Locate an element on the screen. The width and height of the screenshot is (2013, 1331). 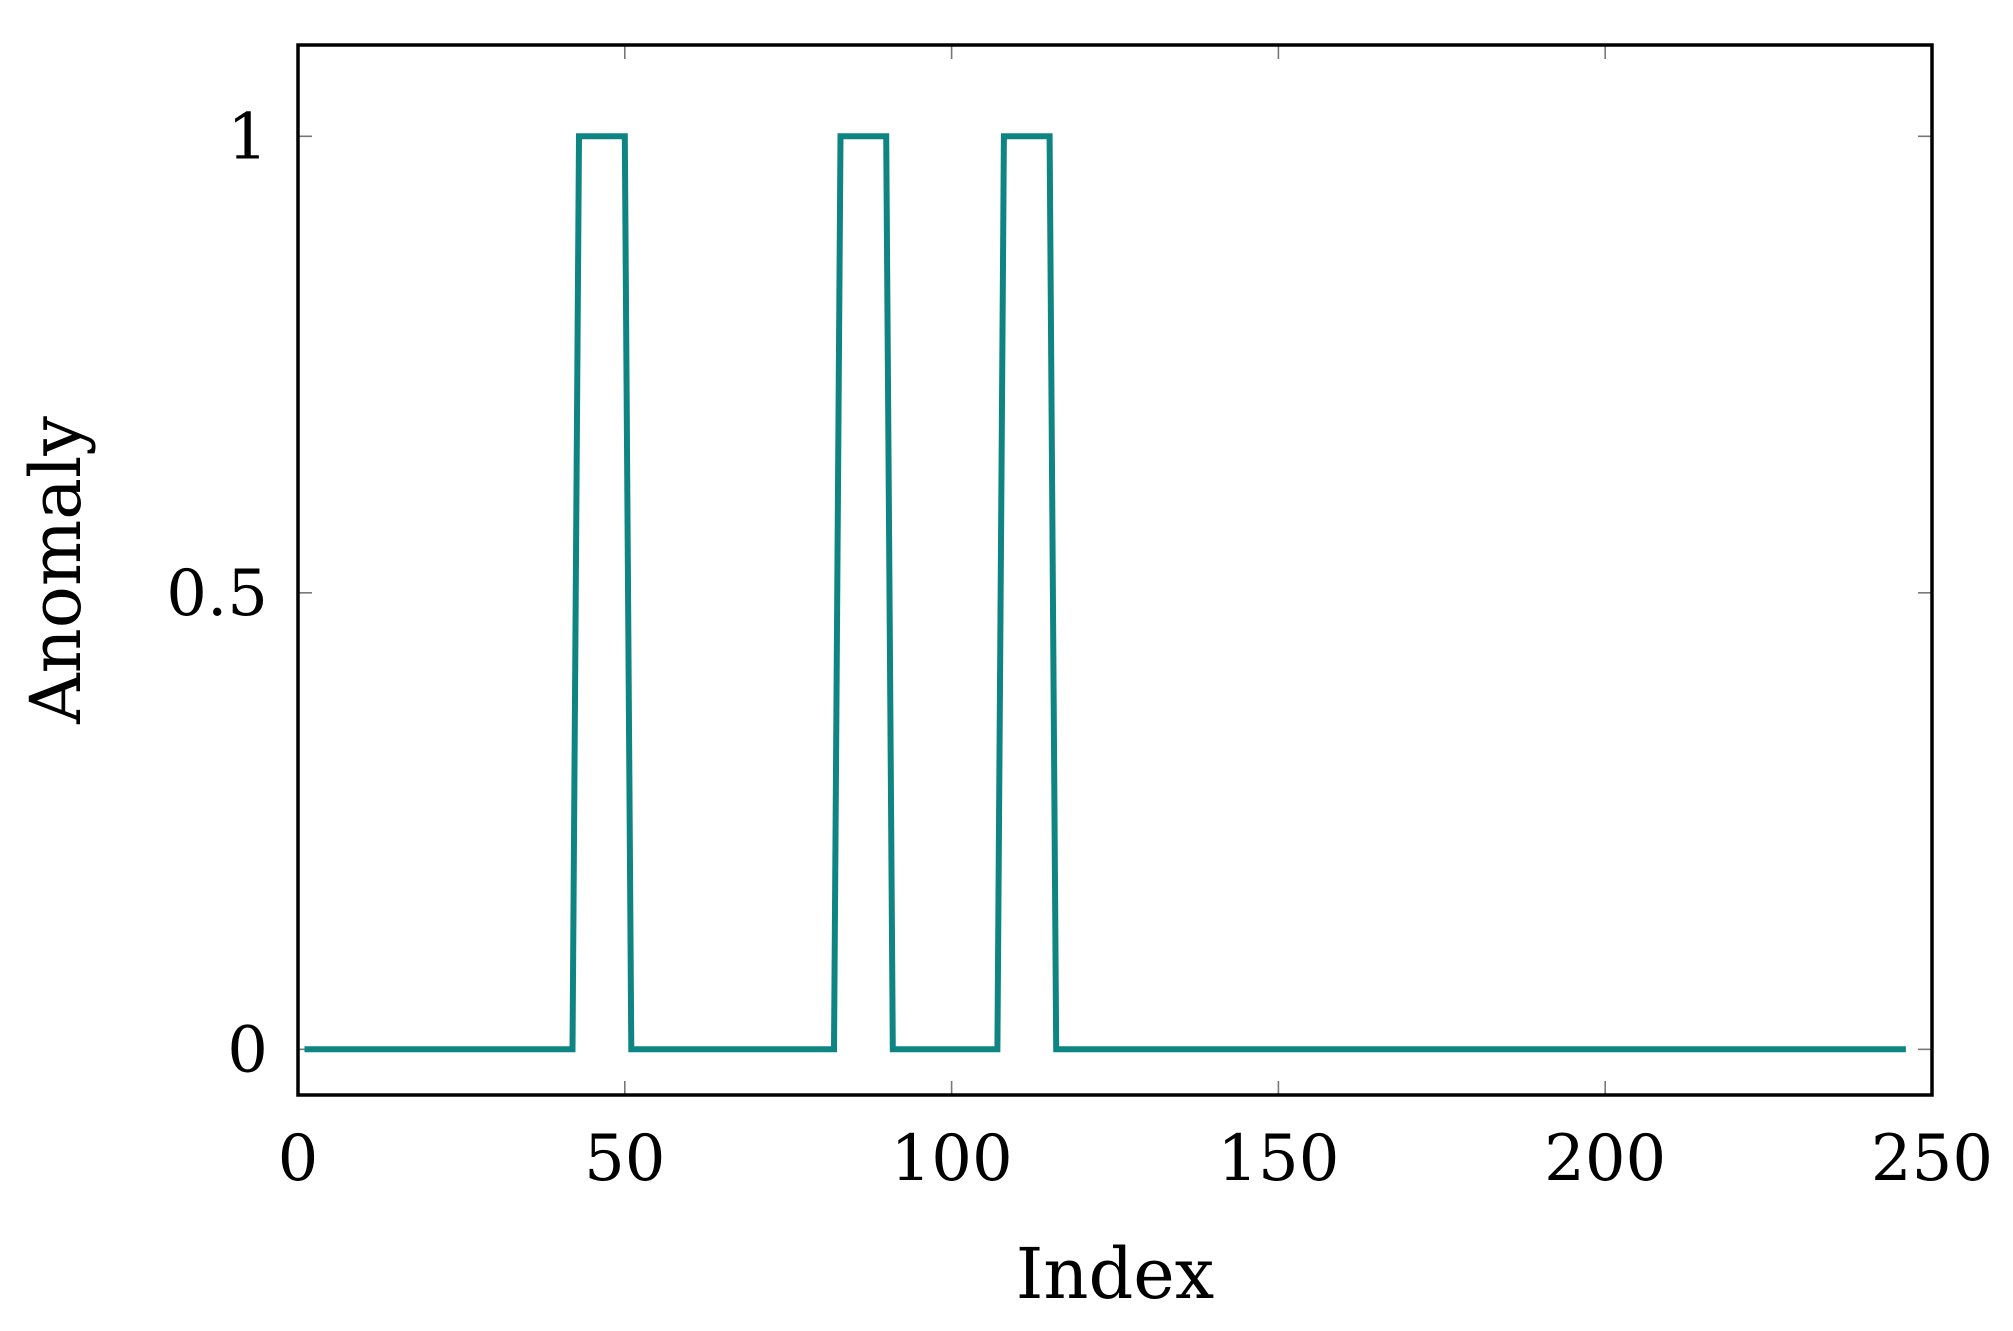
x-tick-label: 250 is located at coordinates (1932, 1159).